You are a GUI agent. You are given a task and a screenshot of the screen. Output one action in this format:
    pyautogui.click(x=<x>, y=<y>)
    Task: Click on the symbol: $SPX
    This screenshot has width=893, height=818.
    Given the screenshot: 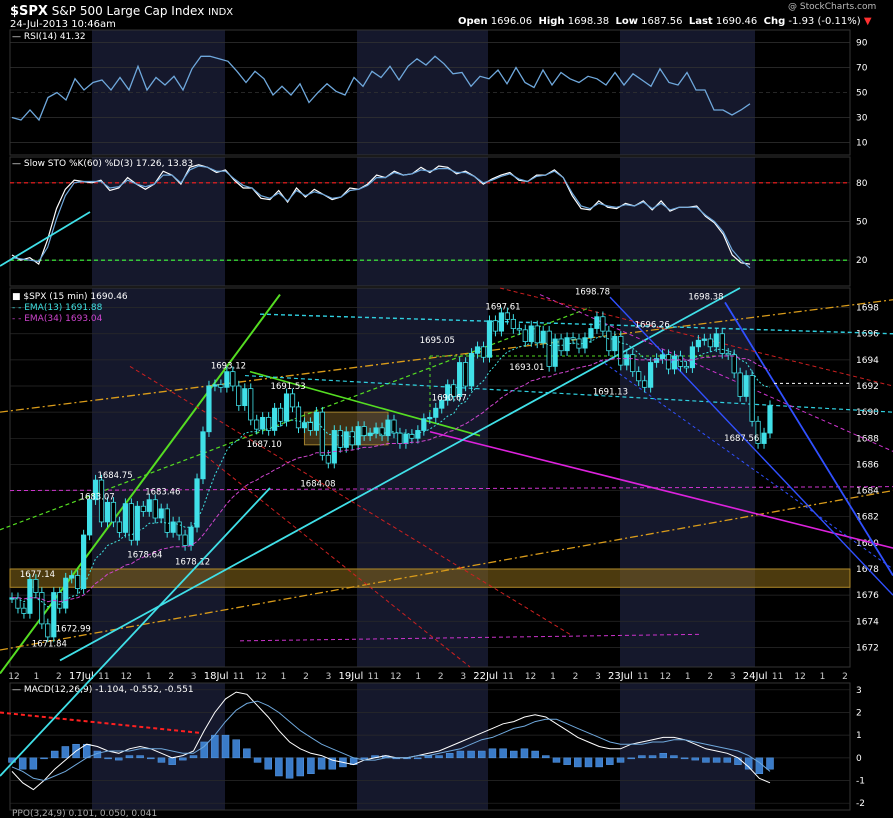 What is the action you would take?
    pyautogui.click(x=29, y=11)
    